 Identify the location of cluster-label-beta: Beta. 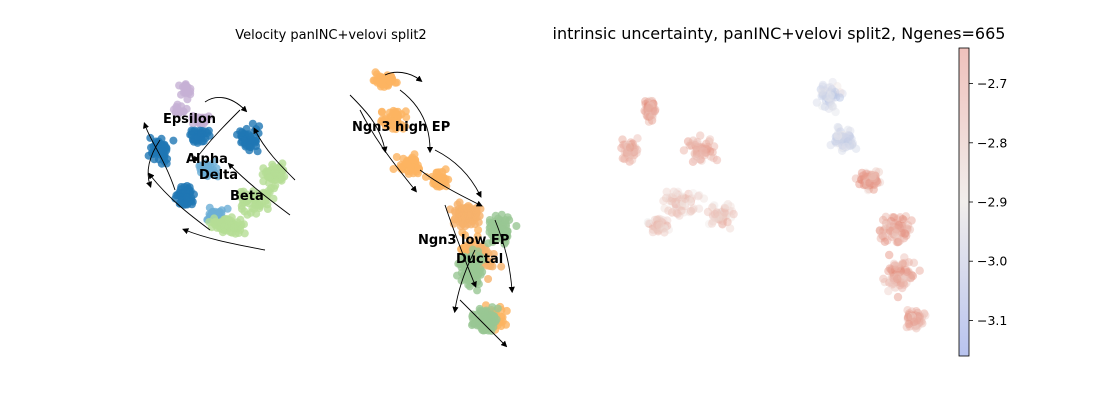
(247, 196).